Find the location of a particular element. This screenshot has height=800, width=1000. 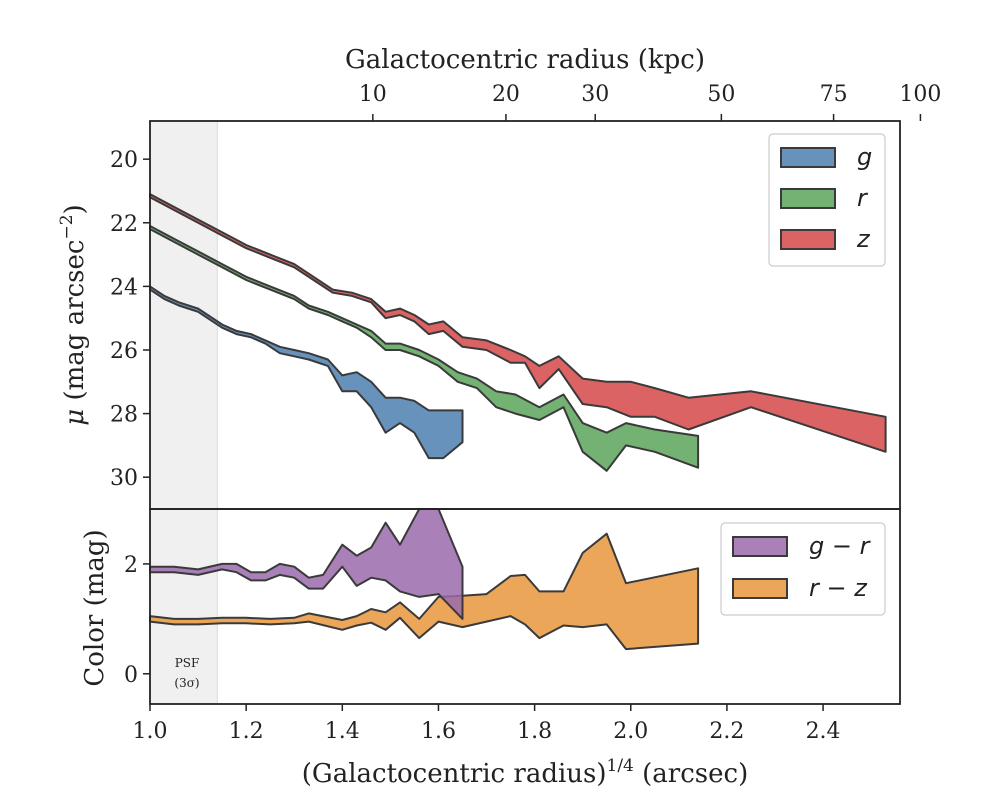

y-tick-label-bottom: 0 is located at coordinates (131, 675).